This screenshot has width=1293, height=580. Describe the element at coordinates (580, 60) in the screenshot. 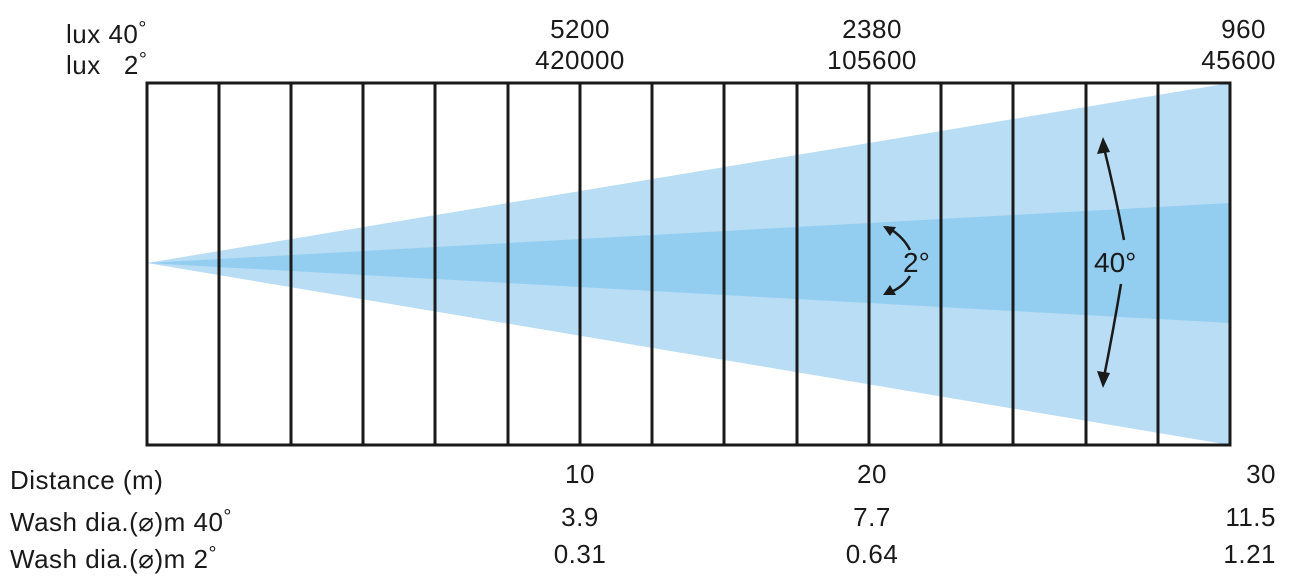

I see `lux-2-value: 420000` at that location.